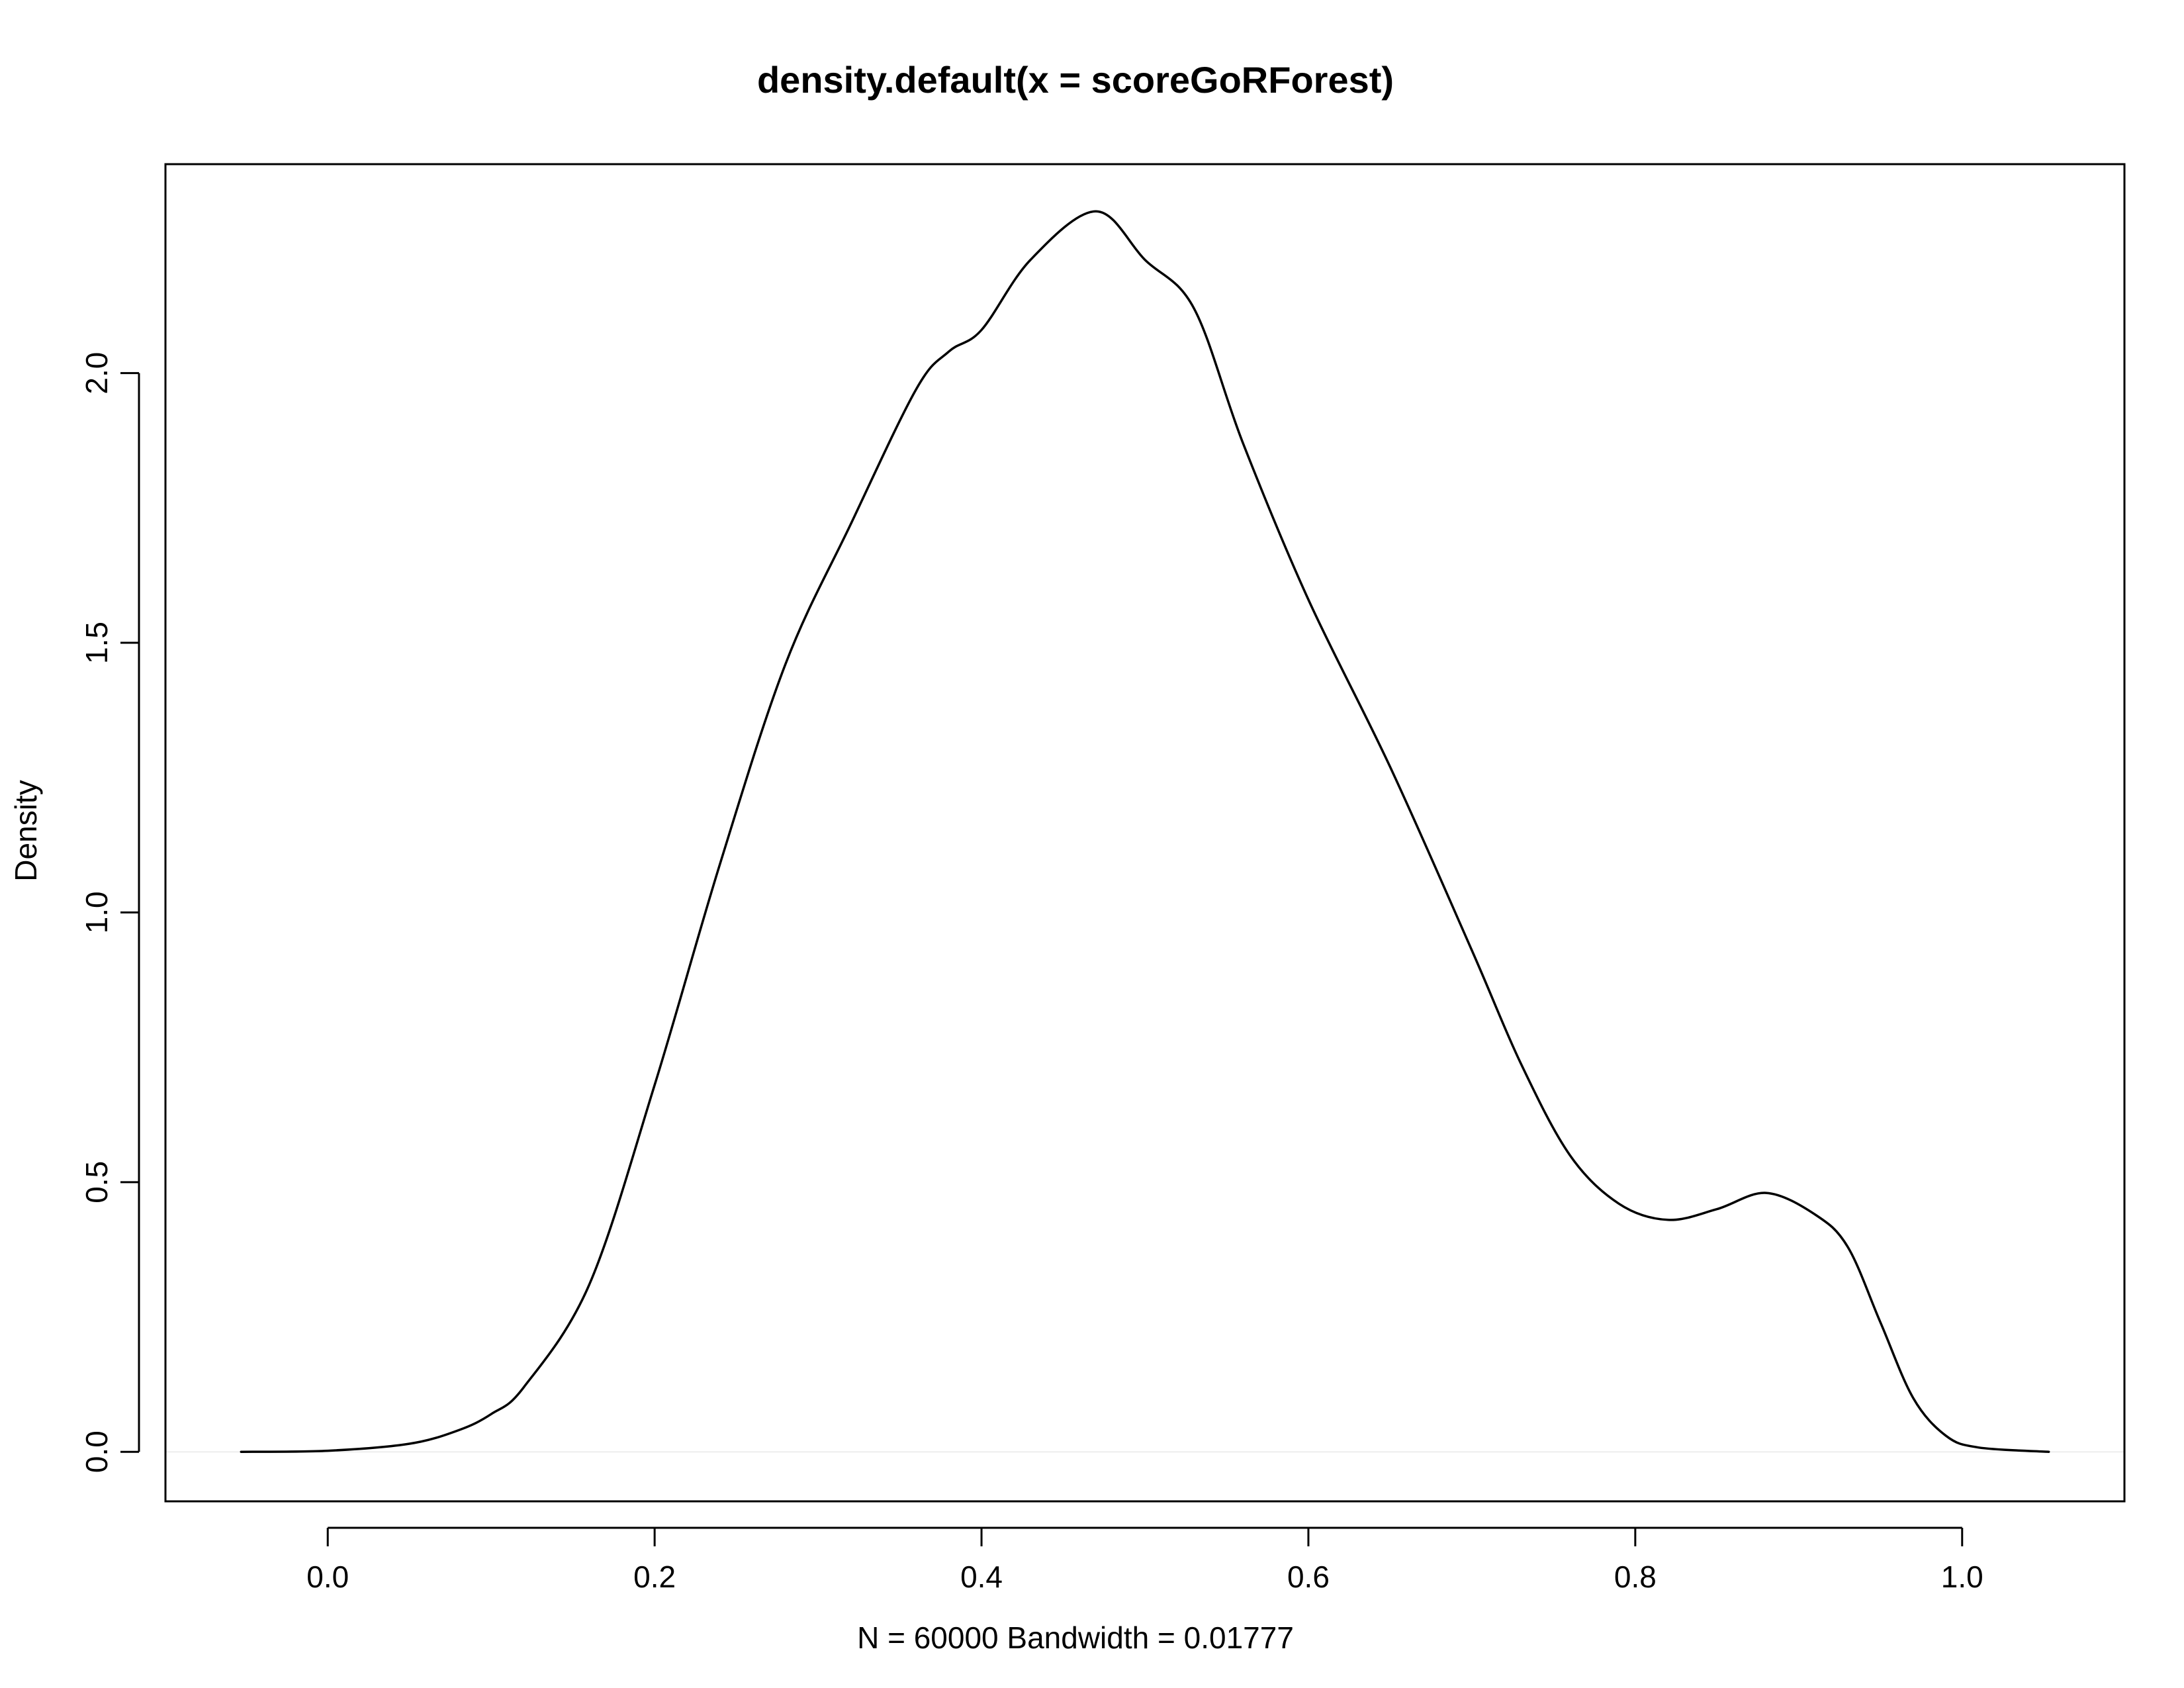 This screenshot has width=2184, height=1688. What do you see at coordinates (1635, 1577) in the screenshot?
I see `x-tick-label: 0.8` at bounding box center [1635, 1577].